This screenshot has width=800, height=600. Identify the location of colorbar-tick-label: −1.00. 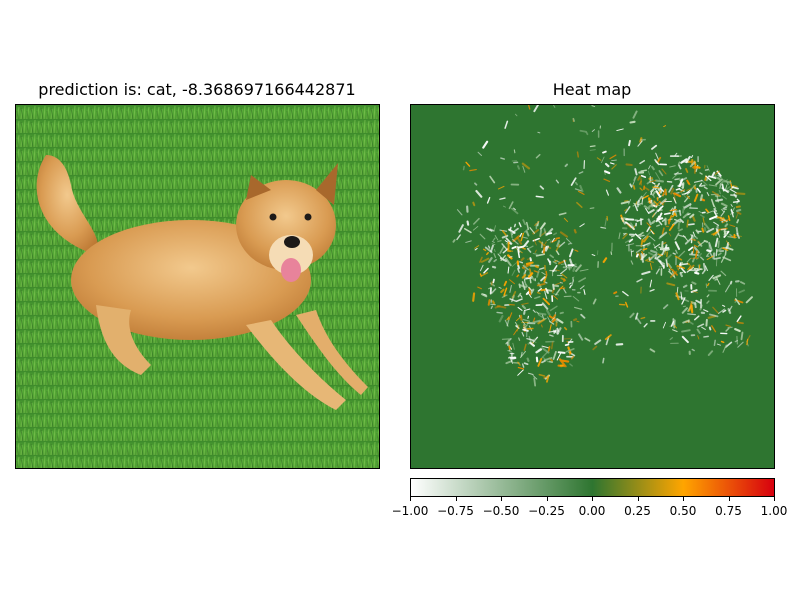
(410, 511).